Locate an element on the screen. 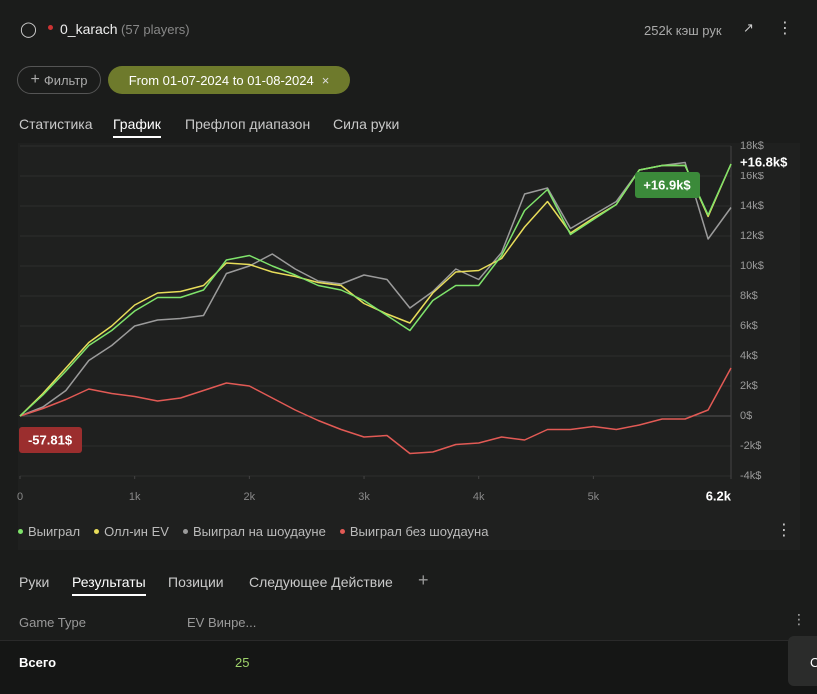 Image resolution: width=817 pixels, height=694 pixels. tooltip-box is located at coordinates (667, 185).